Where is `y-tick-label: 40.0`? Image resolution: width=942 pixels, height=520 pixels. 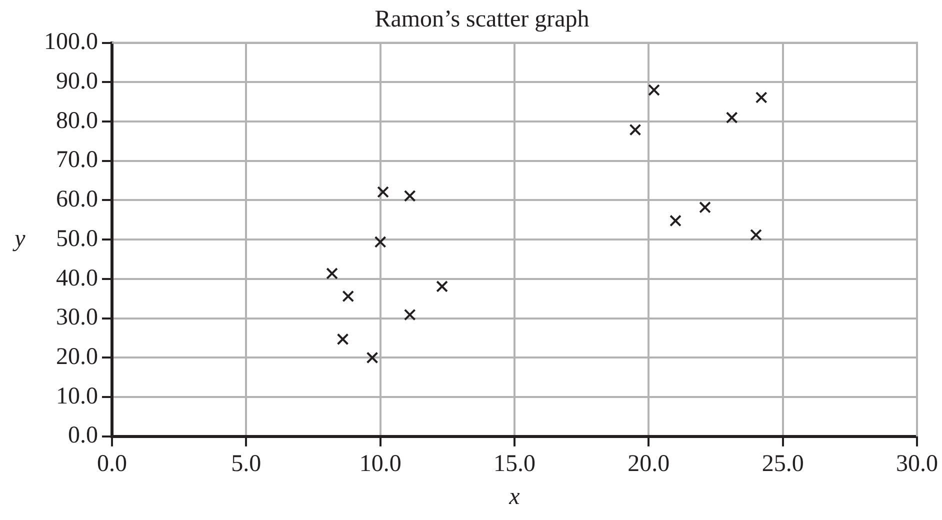 y-tick-label: 40.0 is located at coordinates (77, 278).